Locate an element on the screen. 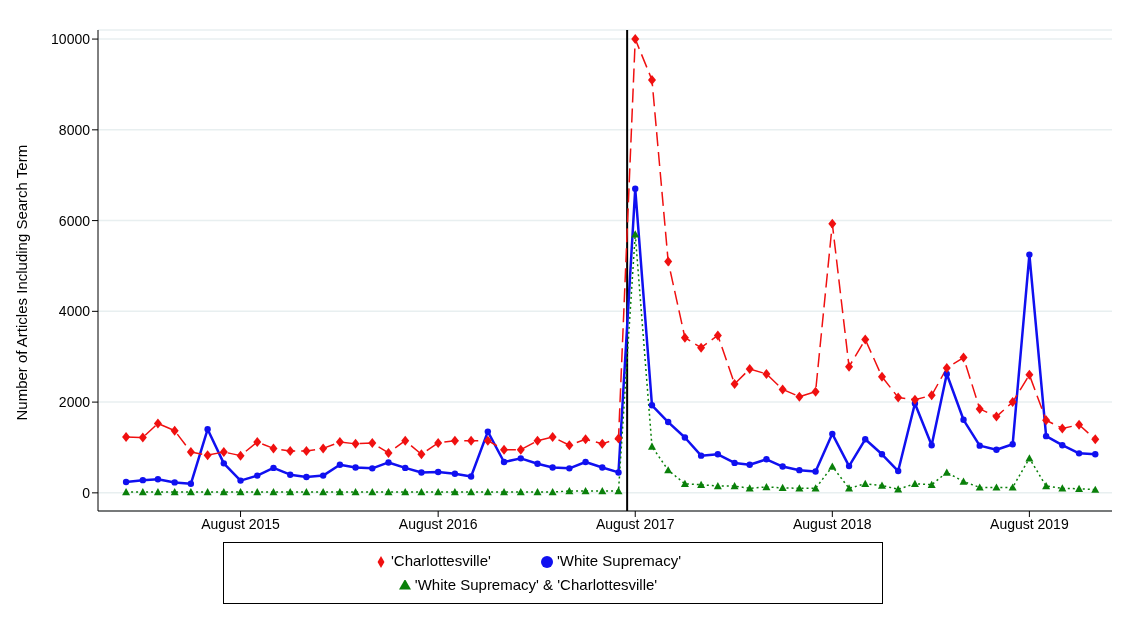 The image size is (1124, 634). y-tick-label: 0 is located at coordinates (86, 492).